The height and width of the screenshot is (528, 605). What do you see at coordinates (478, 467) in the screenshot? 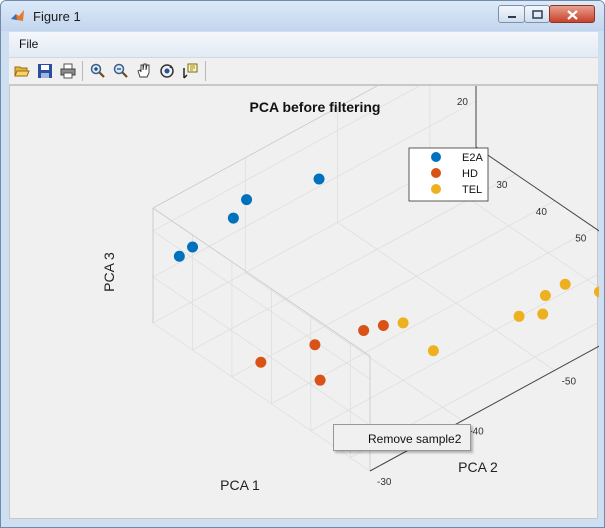
I see `y-axis-label: PCA 2` at bounding box center [478, 467].